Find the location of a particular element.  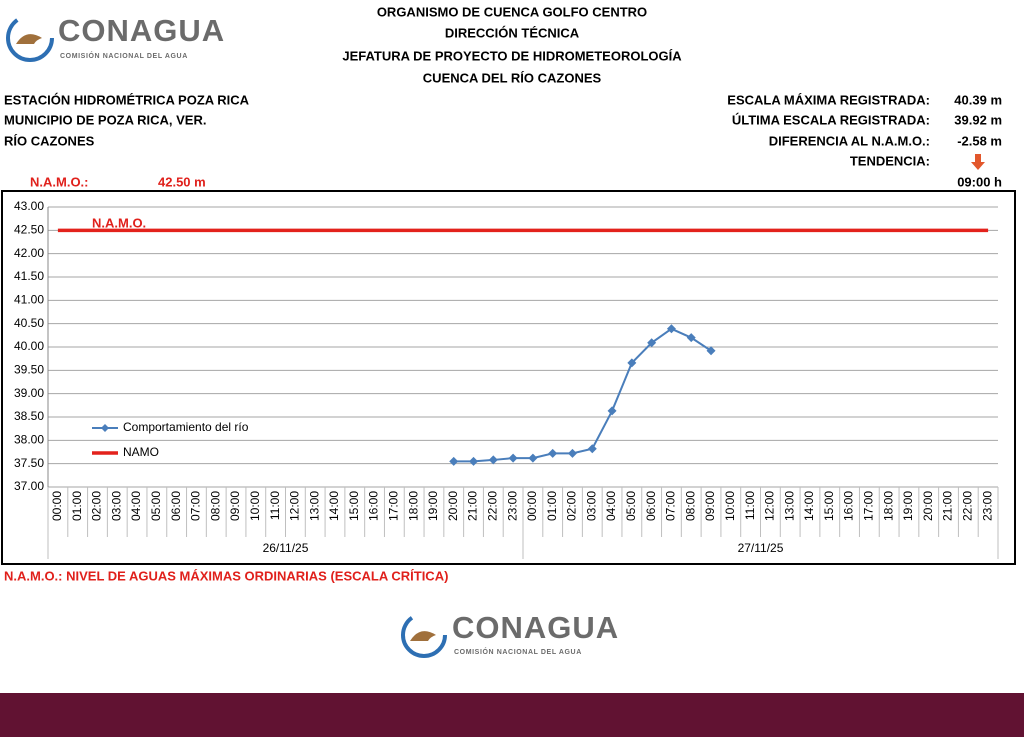

logo-icon-bird is located at coordinates (29, 39).